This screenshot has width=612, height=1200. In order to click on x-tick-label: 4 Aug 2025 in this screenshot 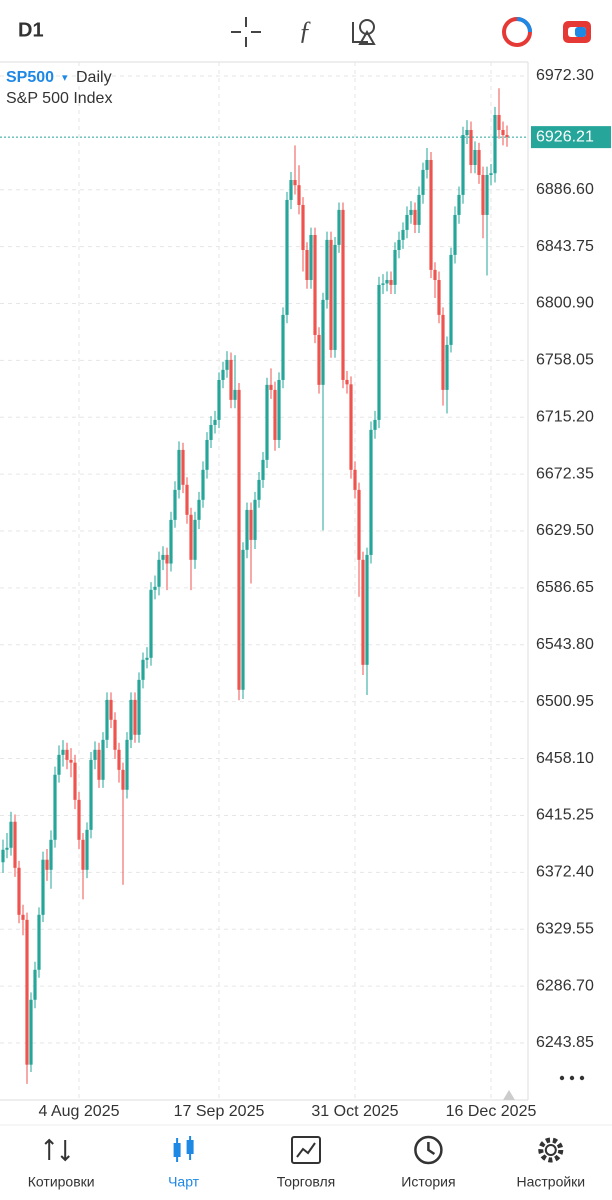, I will do `click(79, 1111)`.